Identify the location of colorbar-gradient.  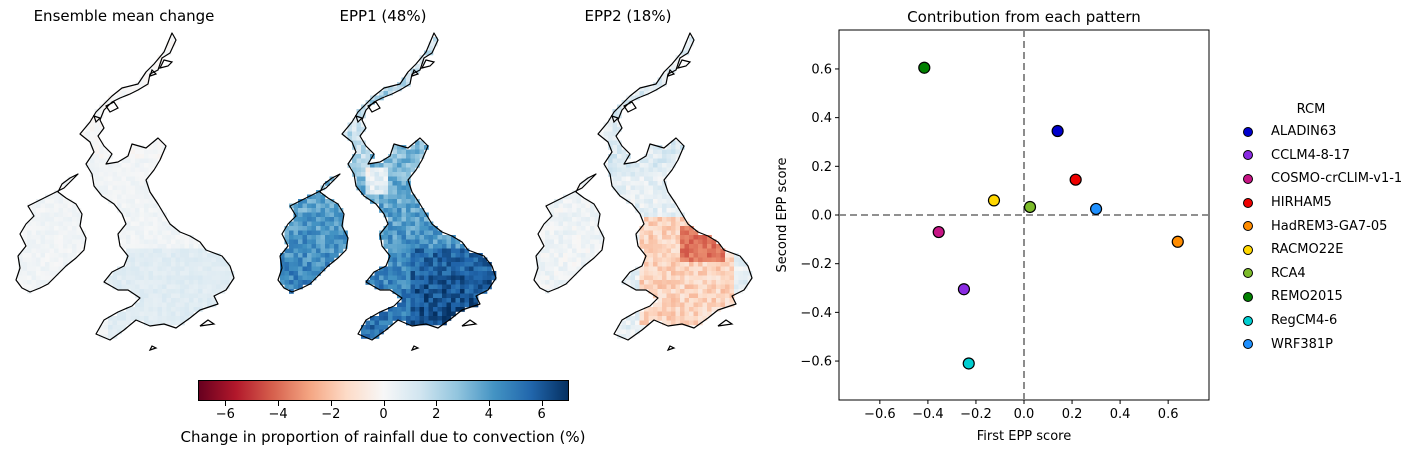
(383, 390).